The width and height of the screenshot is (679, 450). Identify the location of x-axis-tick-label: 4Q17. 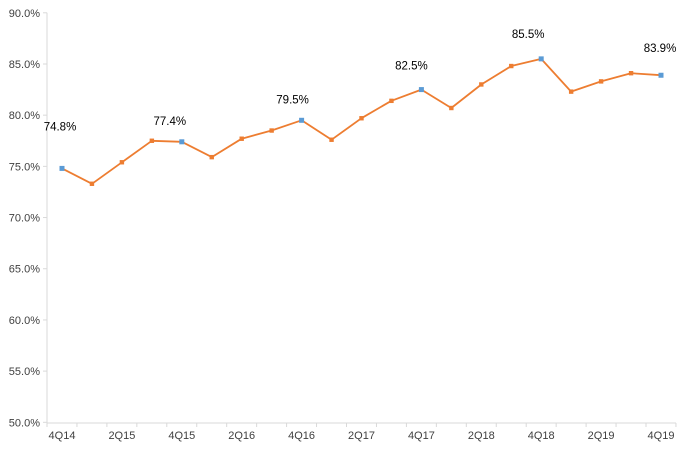
(421, 436).